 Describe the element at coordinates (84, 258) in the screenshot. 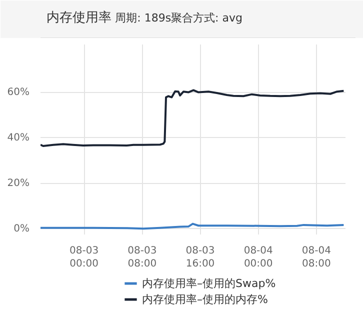

I see `x-tick-label: 08-03 00:00` at that location.